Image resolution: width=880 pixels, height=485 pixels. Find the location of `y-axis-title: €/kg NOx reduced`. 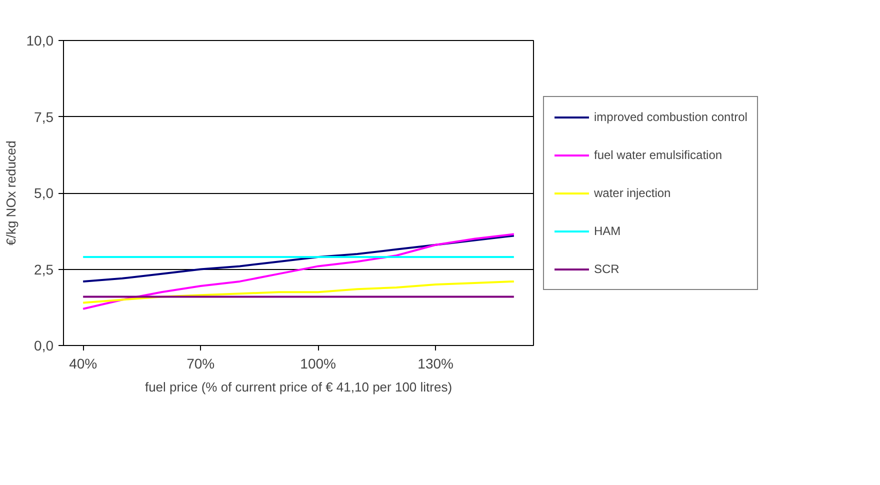

y-axis-title: €/kg NOx reduced is located at coordinates (10, 193).